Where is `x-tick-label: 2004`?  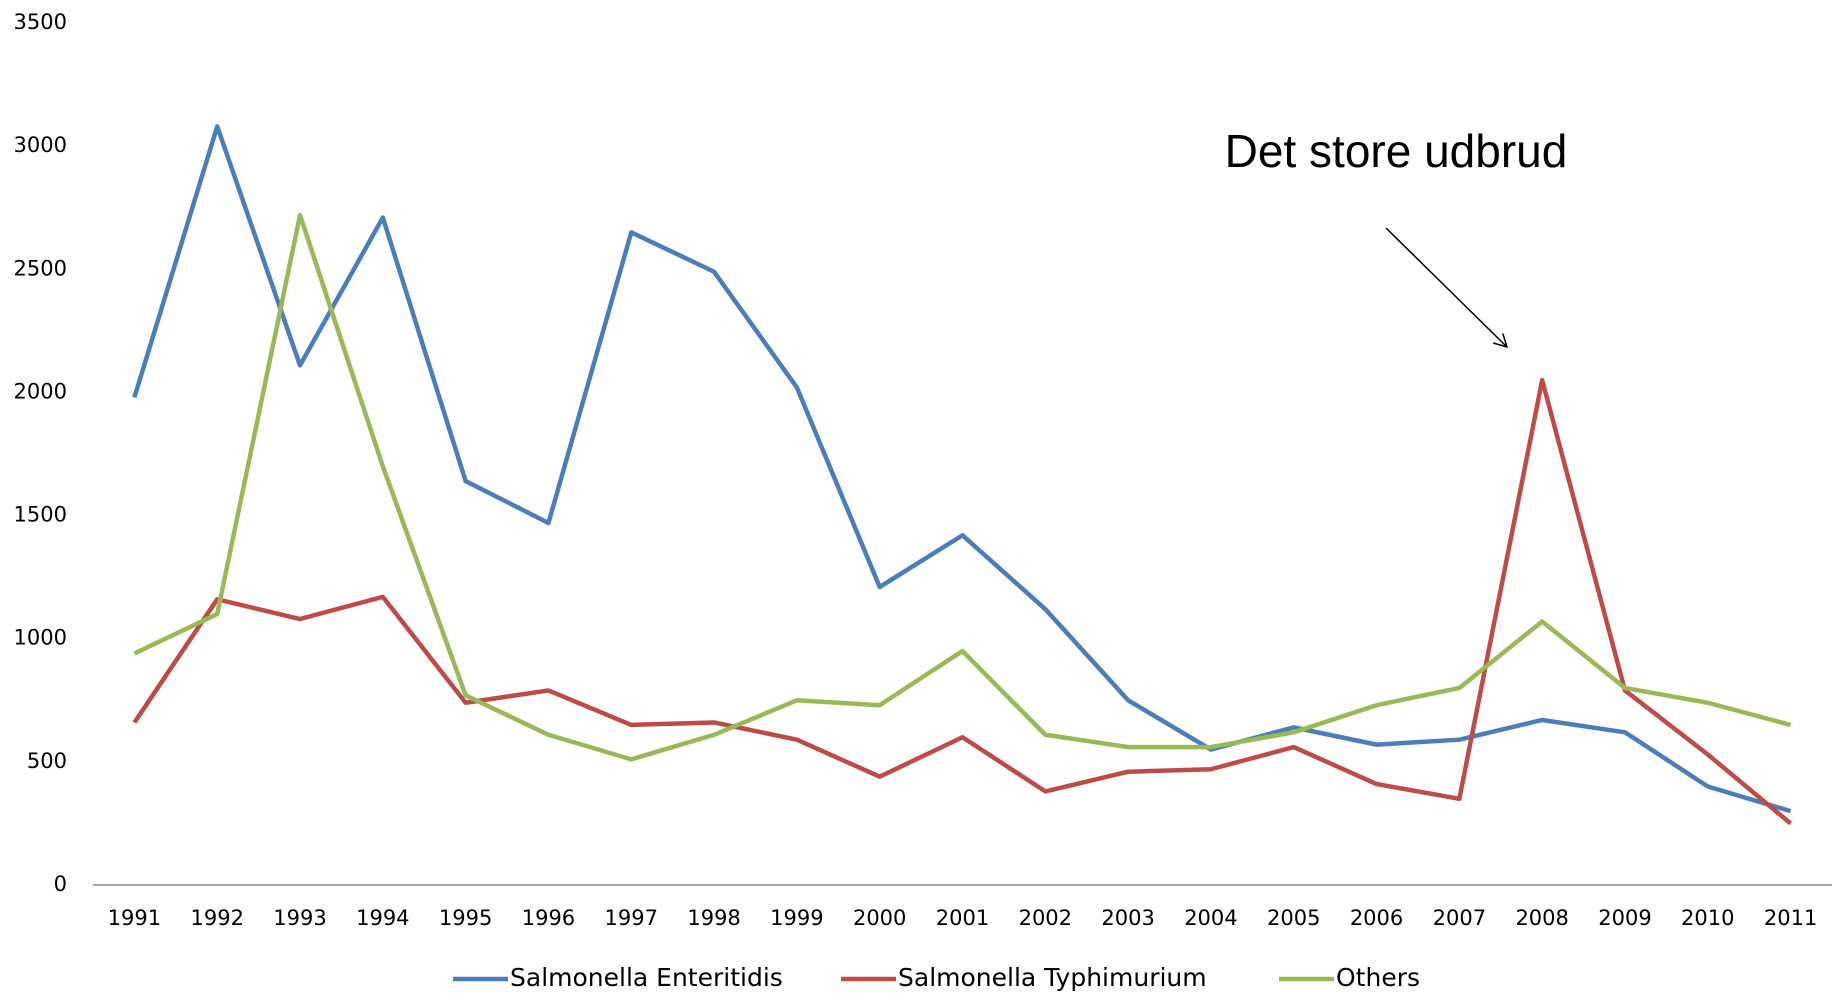
x-tick-label: 2004 is located at coordinates (1210, 918).